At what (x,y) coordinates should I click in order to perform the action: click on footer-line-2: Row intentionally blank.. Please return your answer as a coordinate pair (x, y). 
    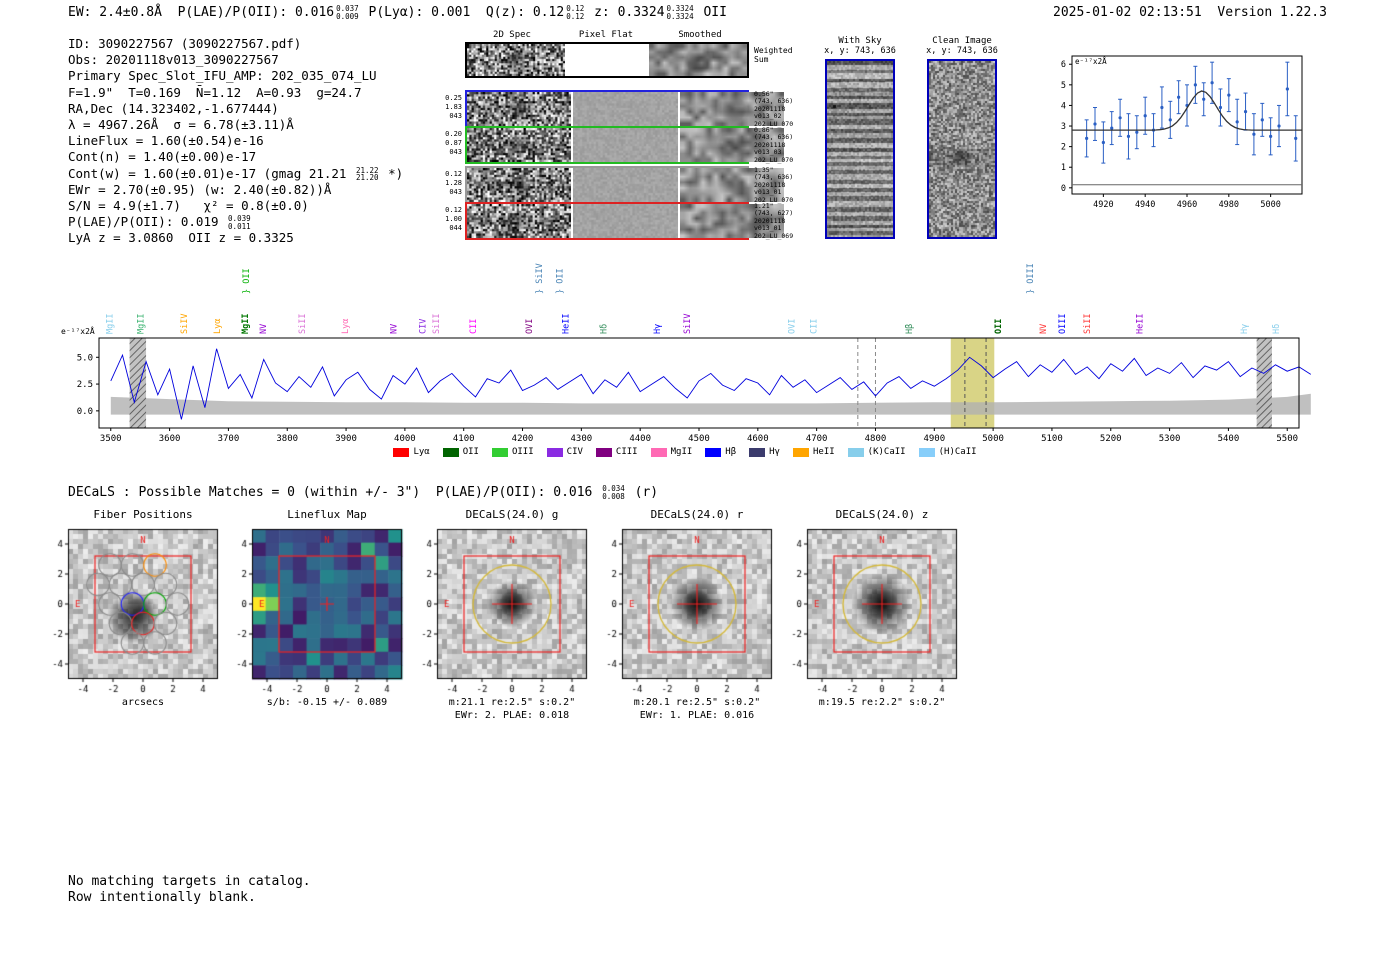
    Looking at the image, I should click on (162, 897).